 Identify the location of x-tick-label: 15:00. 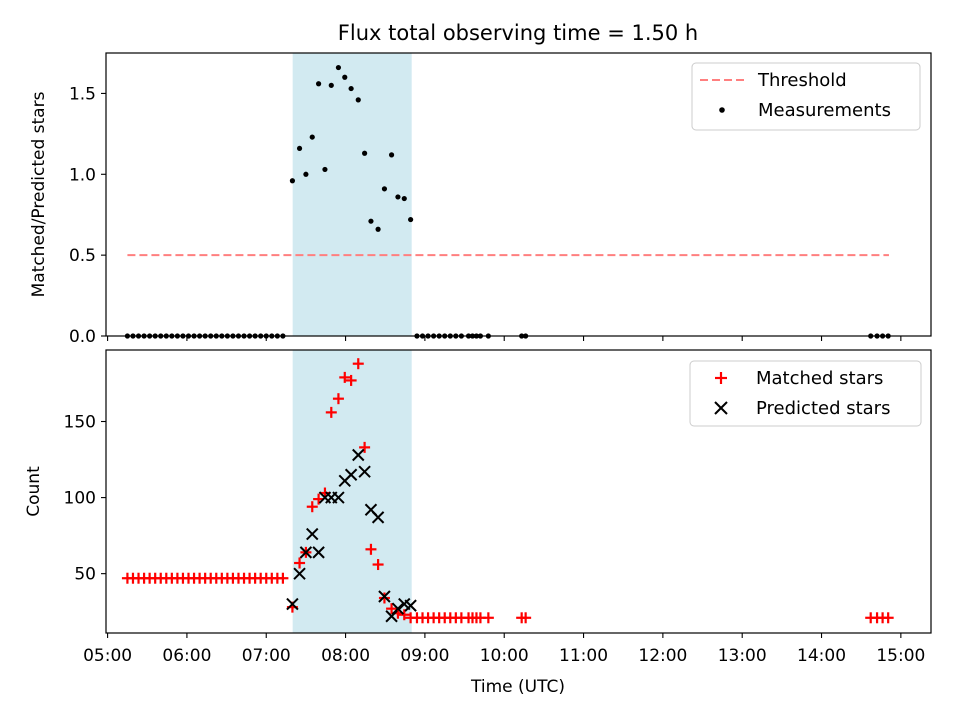
(900, 656).